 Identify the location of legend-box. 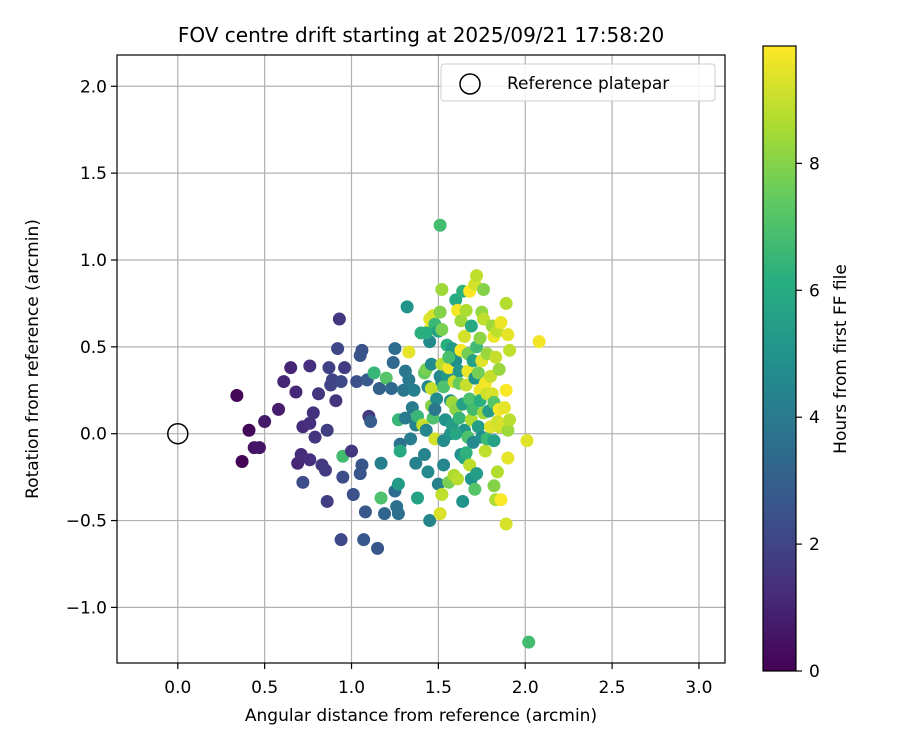
(578, 82).